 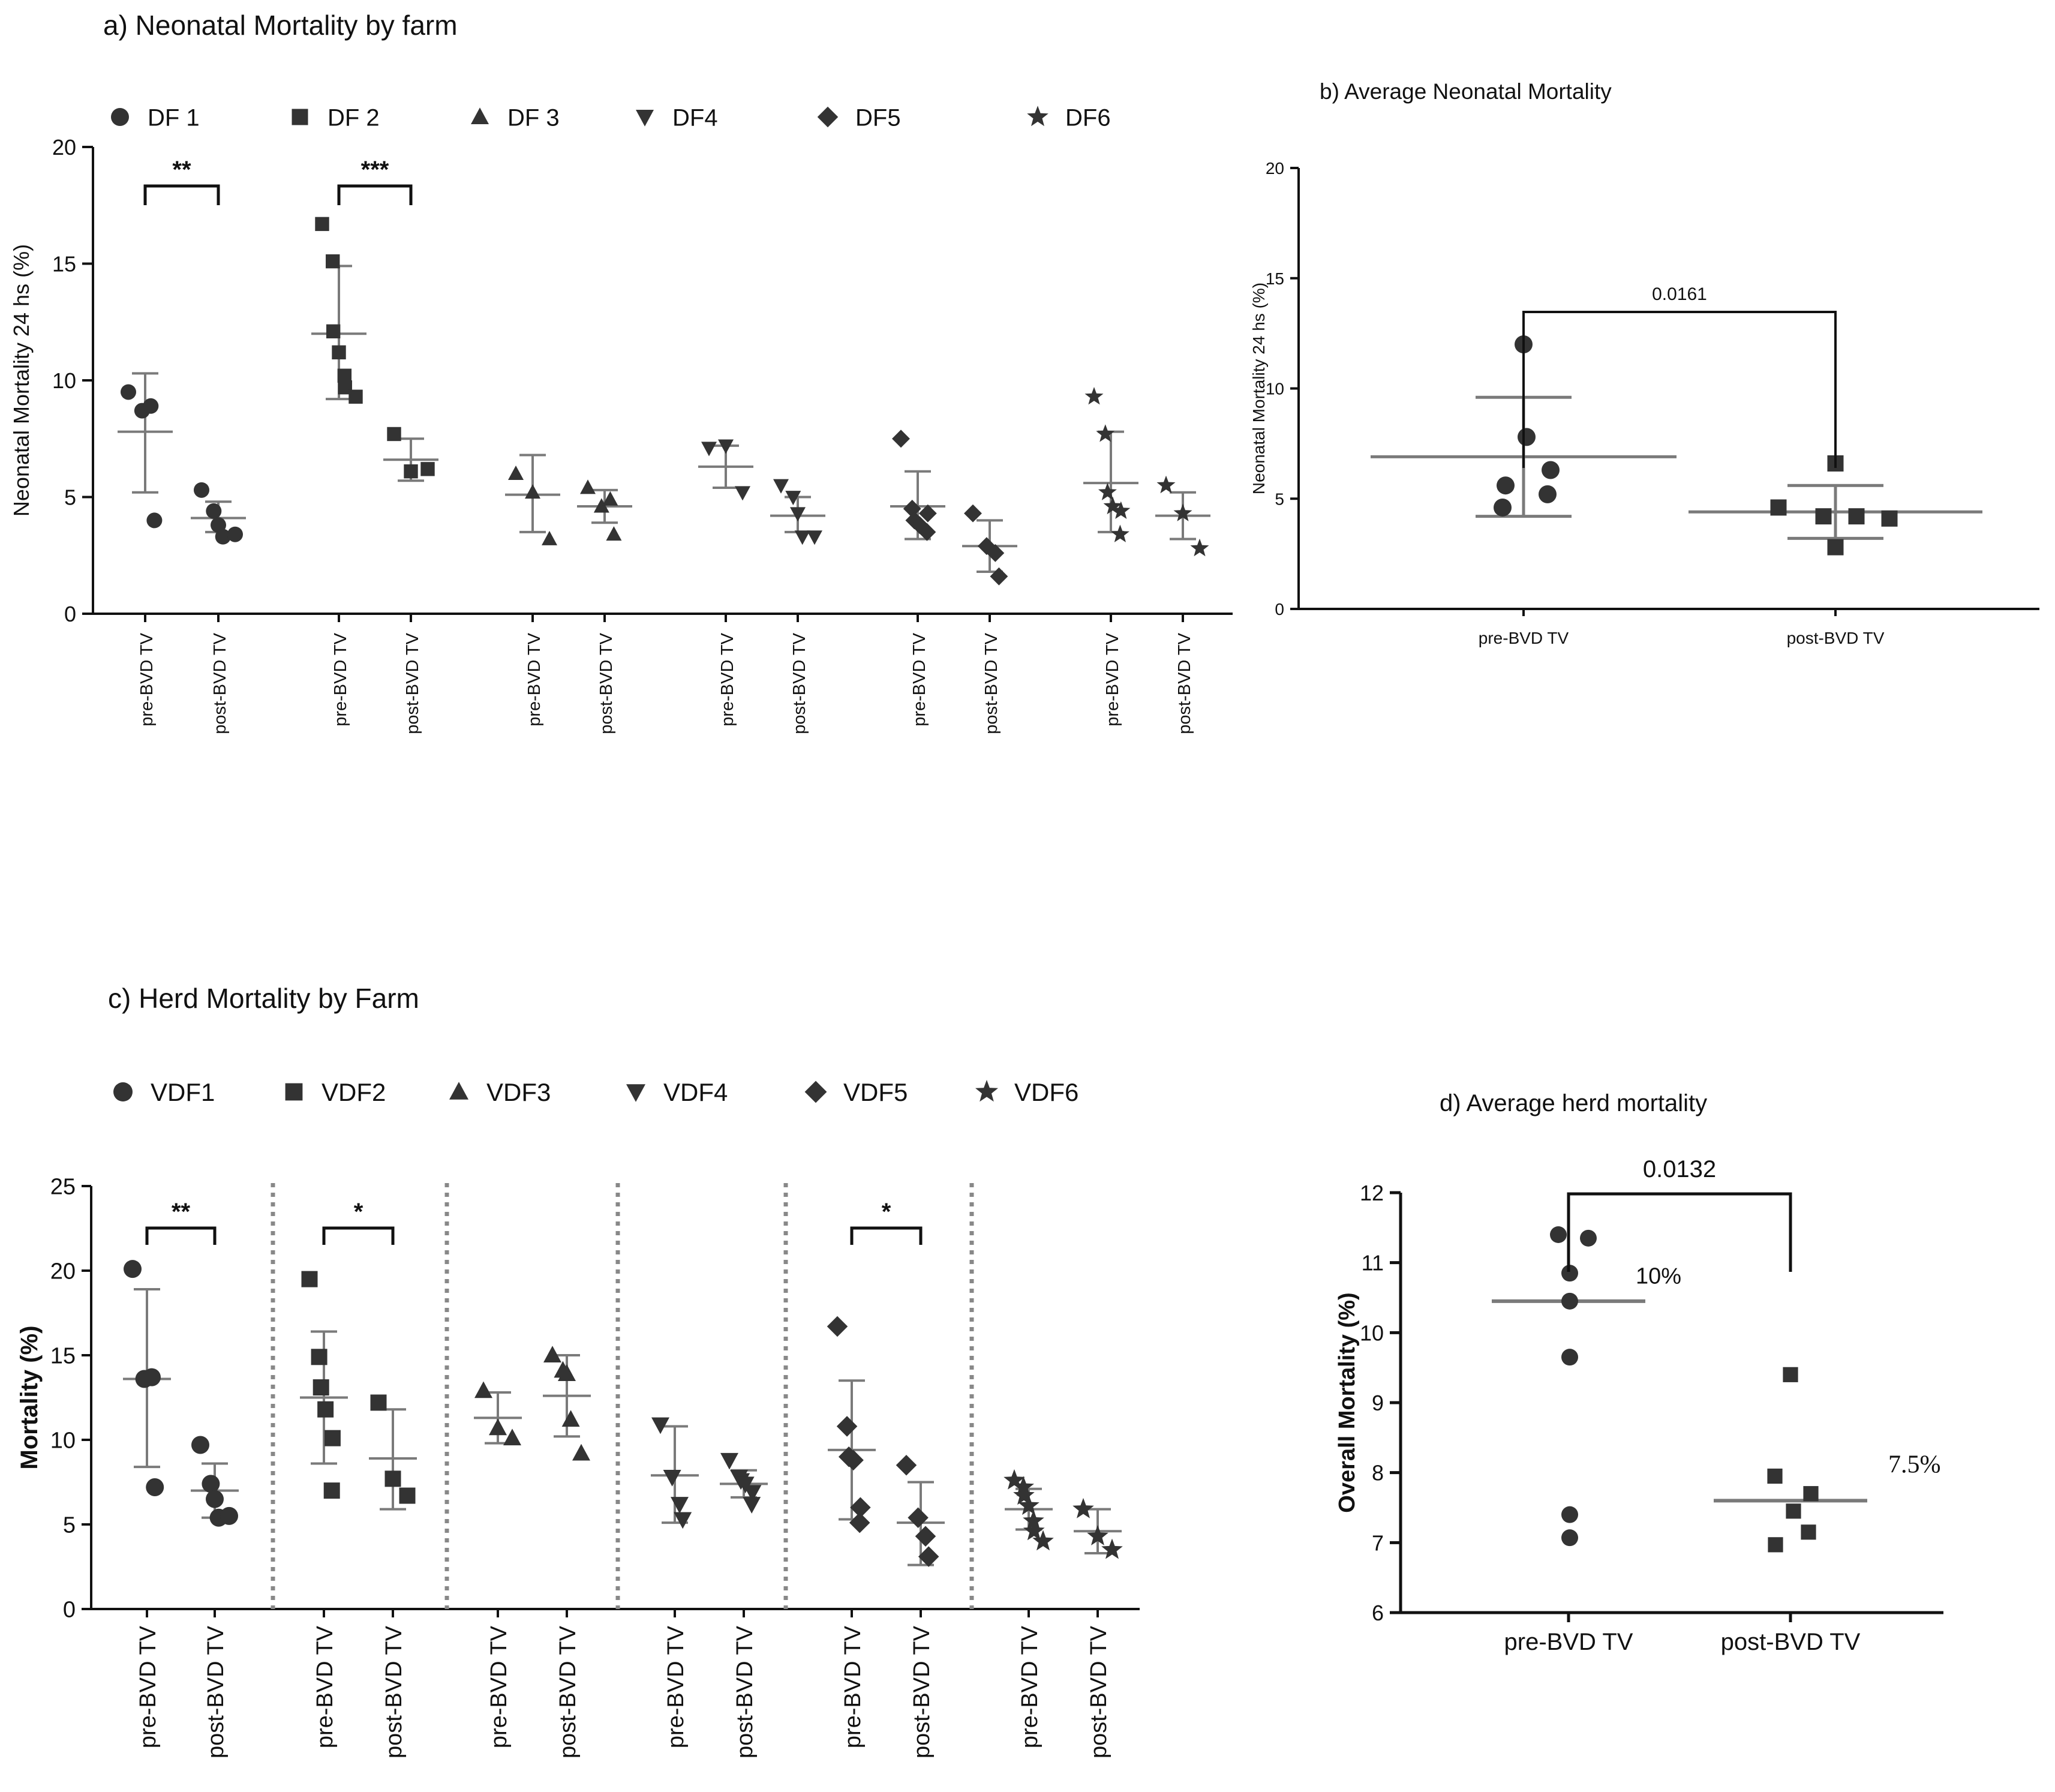 I want to click on panel-c-vdf2-post-point, so click(x=407, y=1495).